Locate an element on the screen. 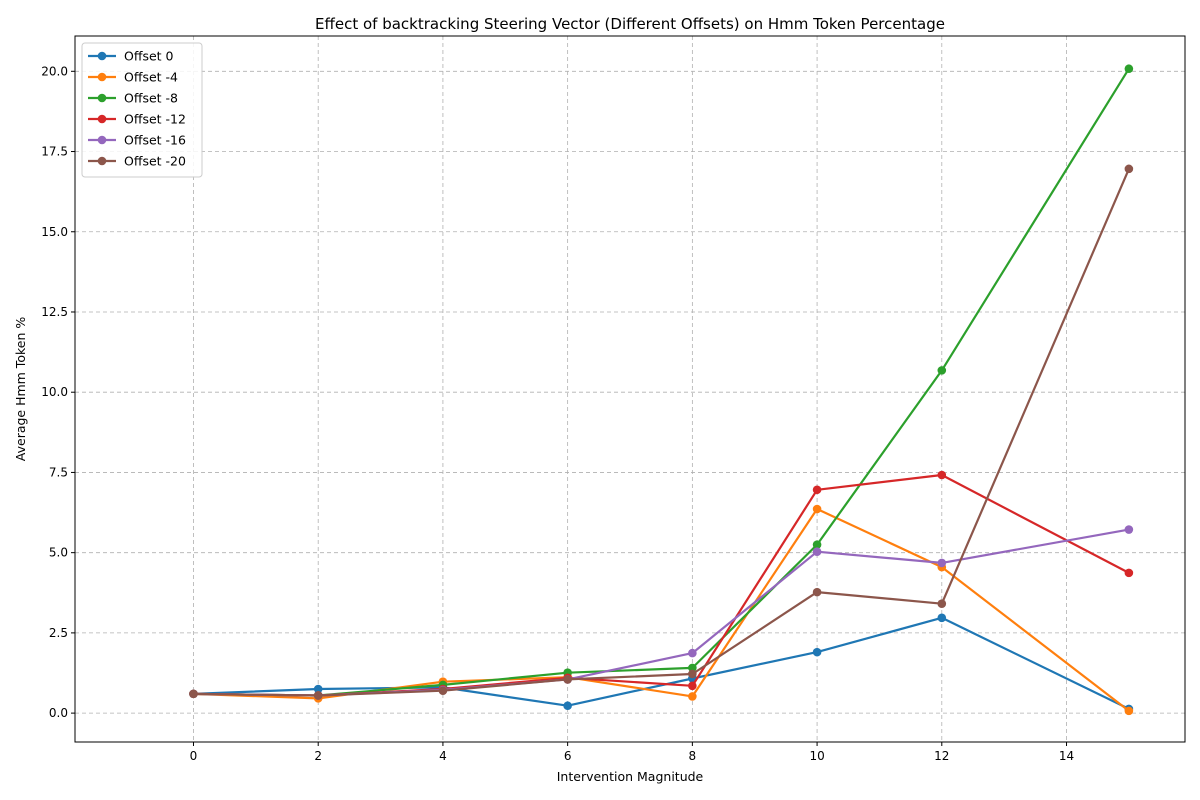 The height and width of the screenshot is (800, 1200). legend-label: Offset -8 is located at coordinates (151, 98).